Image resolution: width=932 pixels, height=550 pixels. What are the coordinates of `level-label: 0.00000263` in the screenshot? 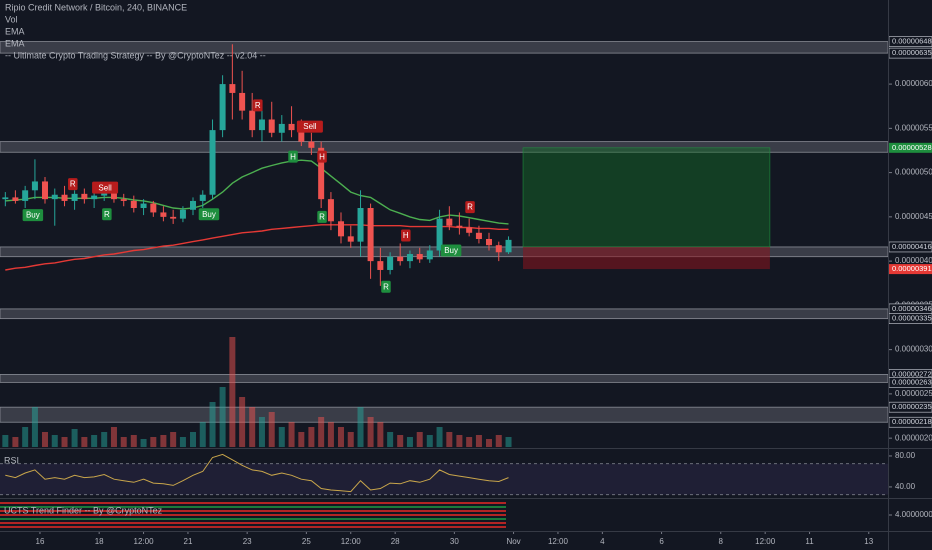 It's located at (912, 381).